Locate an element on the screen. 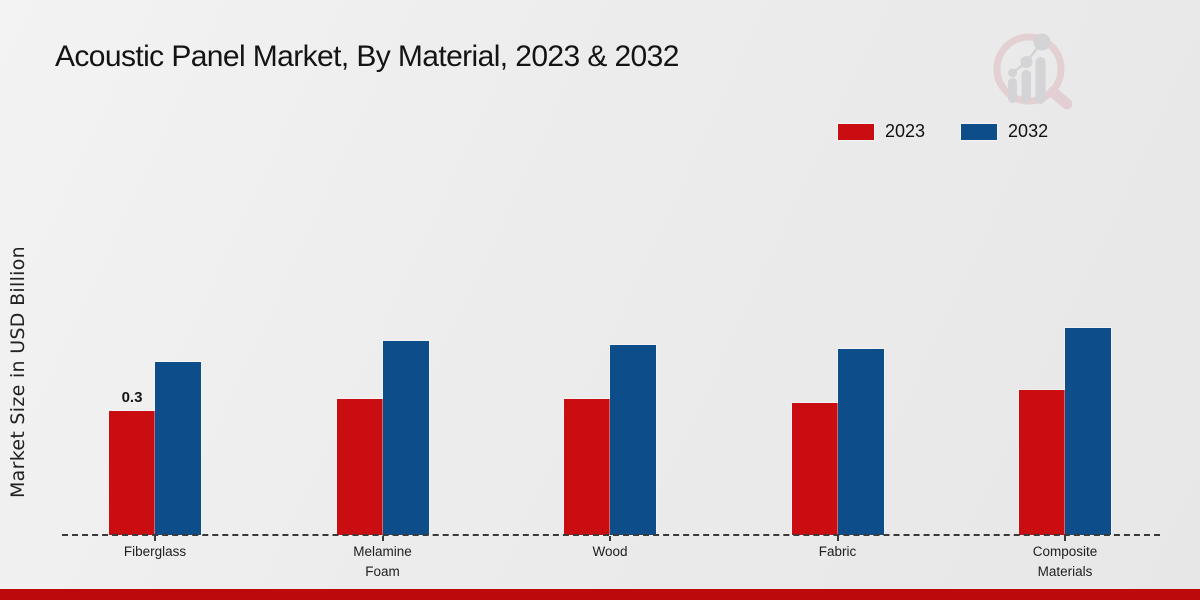  legend-swatch-2023 is located at coordinates (856, 131).